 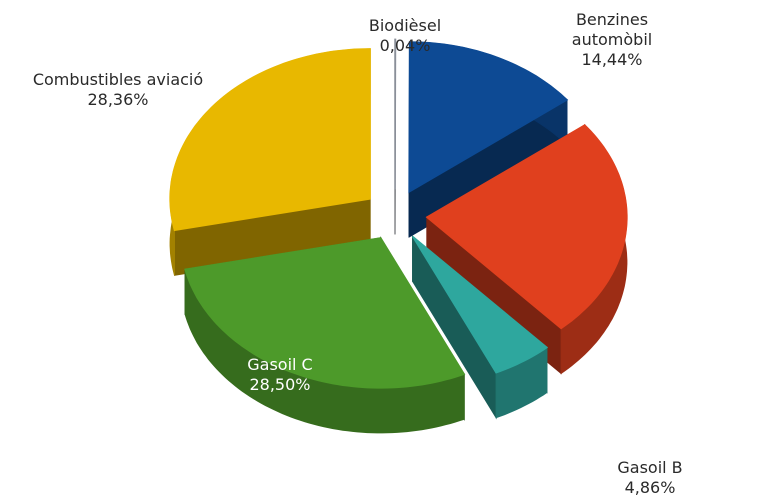 I want to click on slice-label: Biodièsel 0,04%, so click(x=405, y=36).